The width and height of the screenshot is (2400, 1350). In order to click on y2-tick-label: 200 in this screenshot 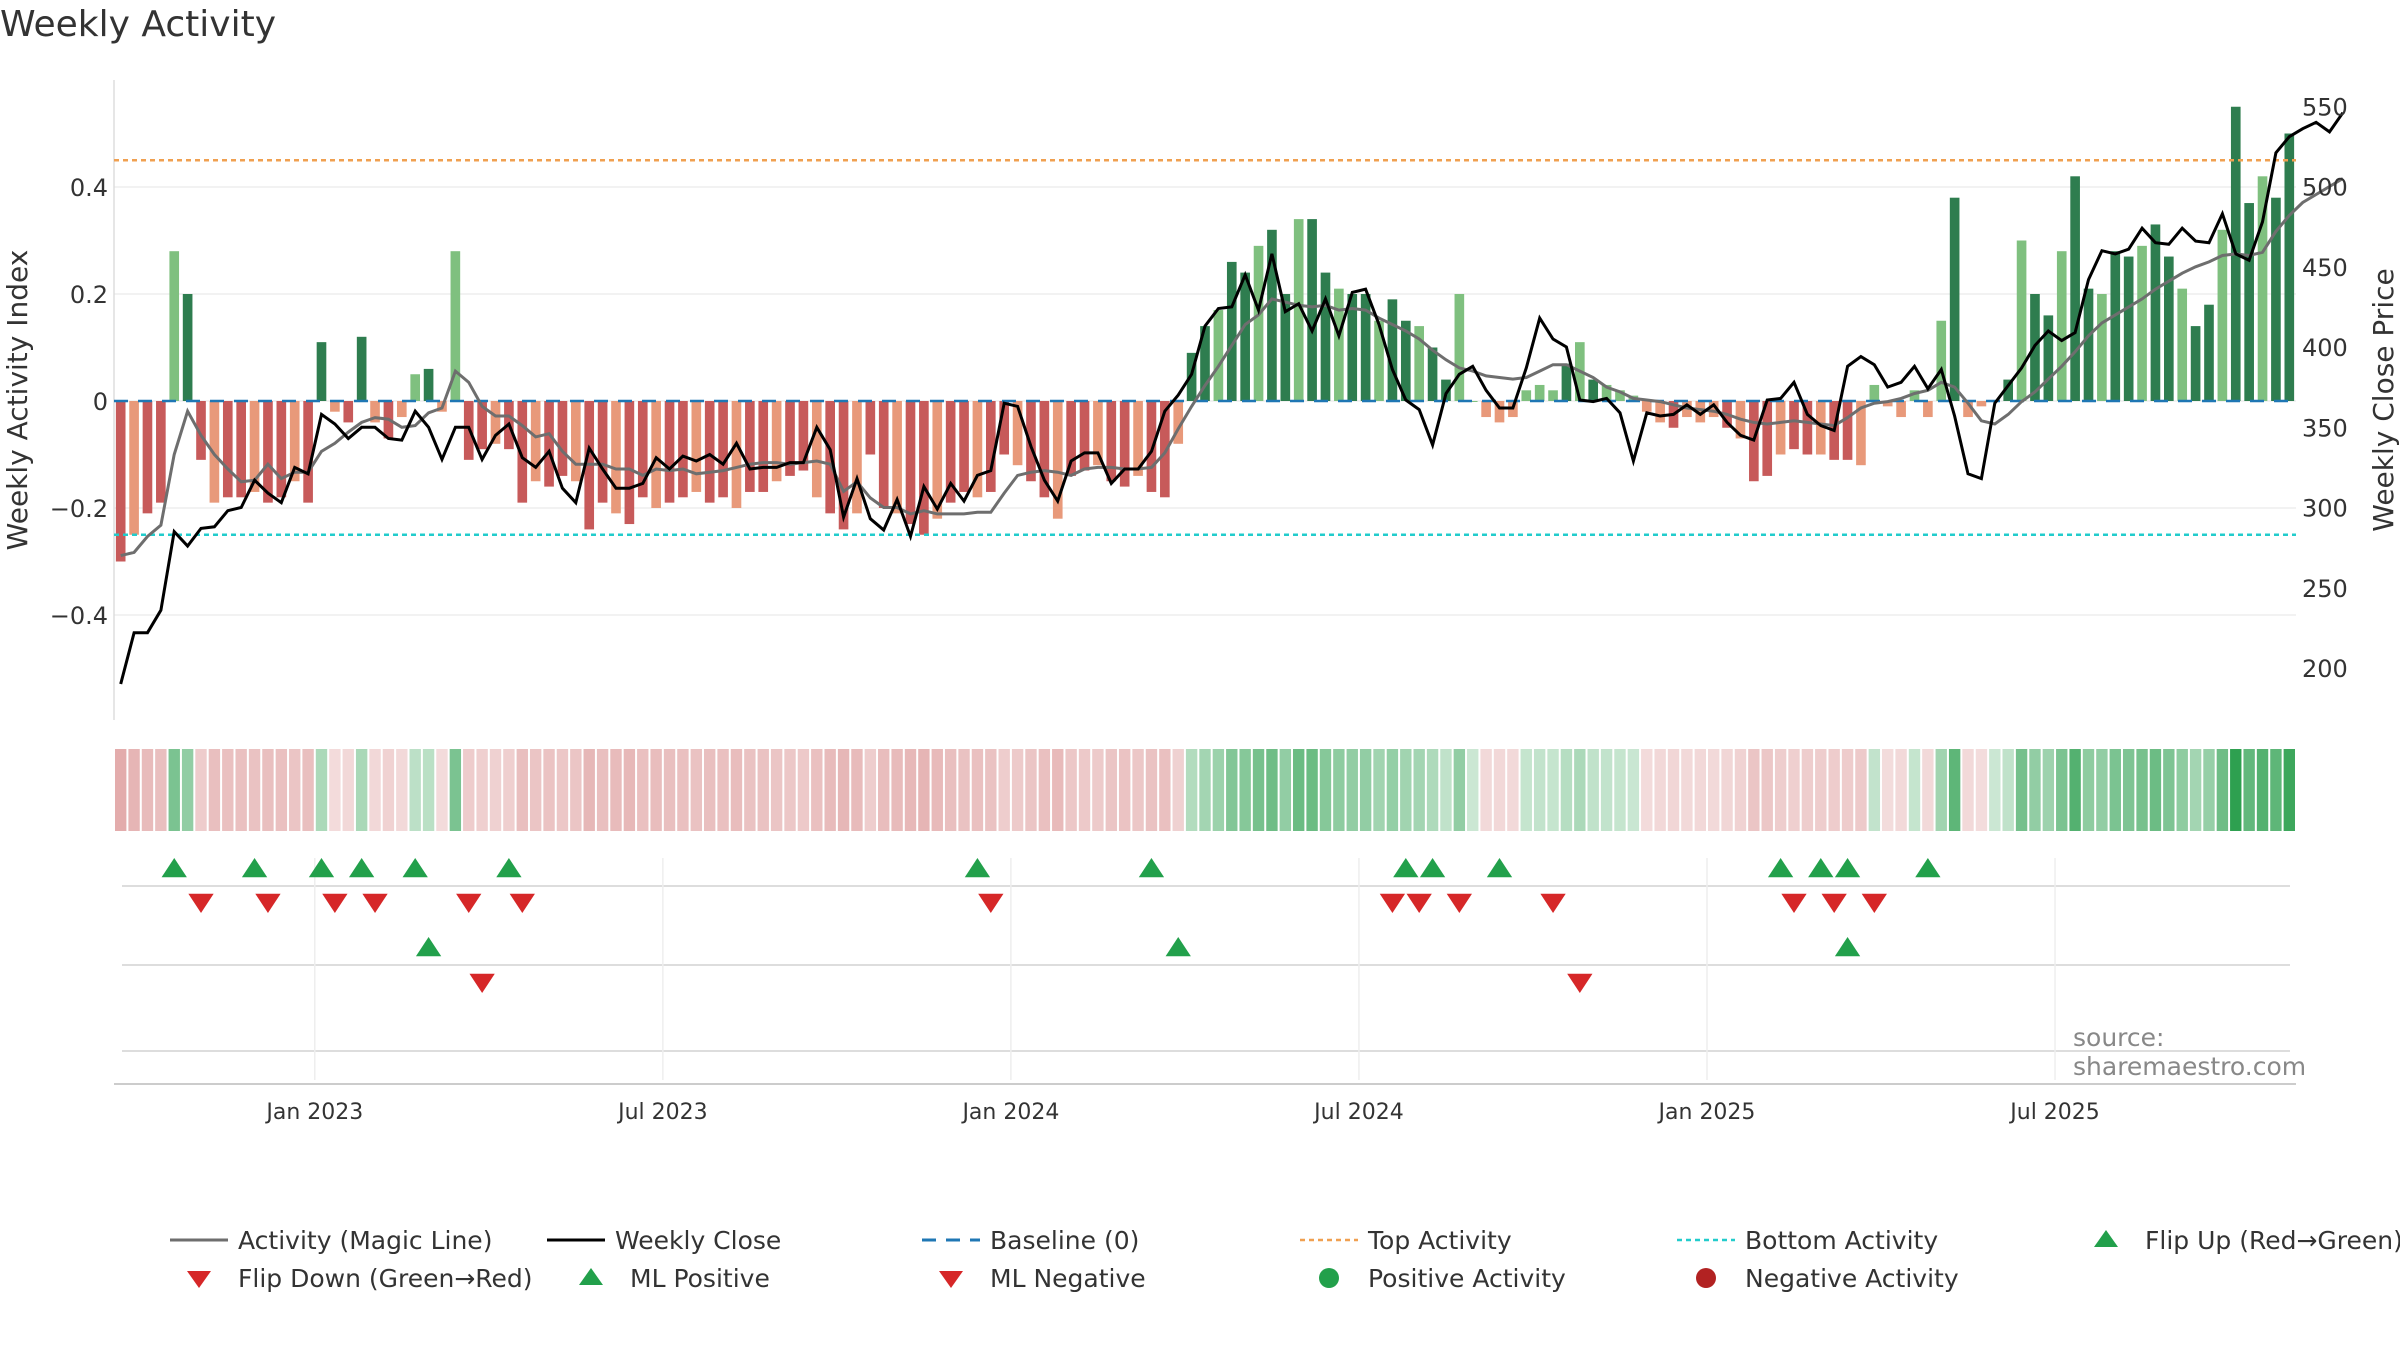, I will do `click(2325, 669)`.